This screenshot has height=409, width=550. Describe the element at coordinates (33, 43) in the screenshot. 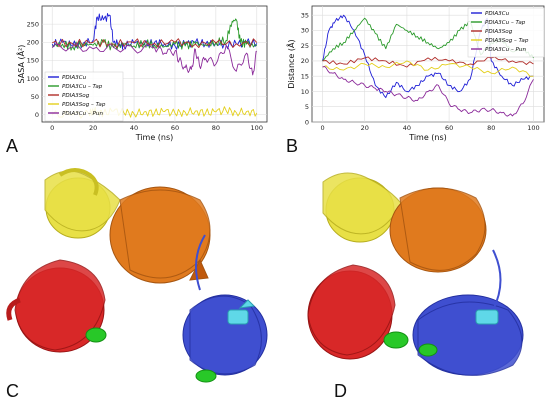

I see `y-tick-label: 200` at that location.